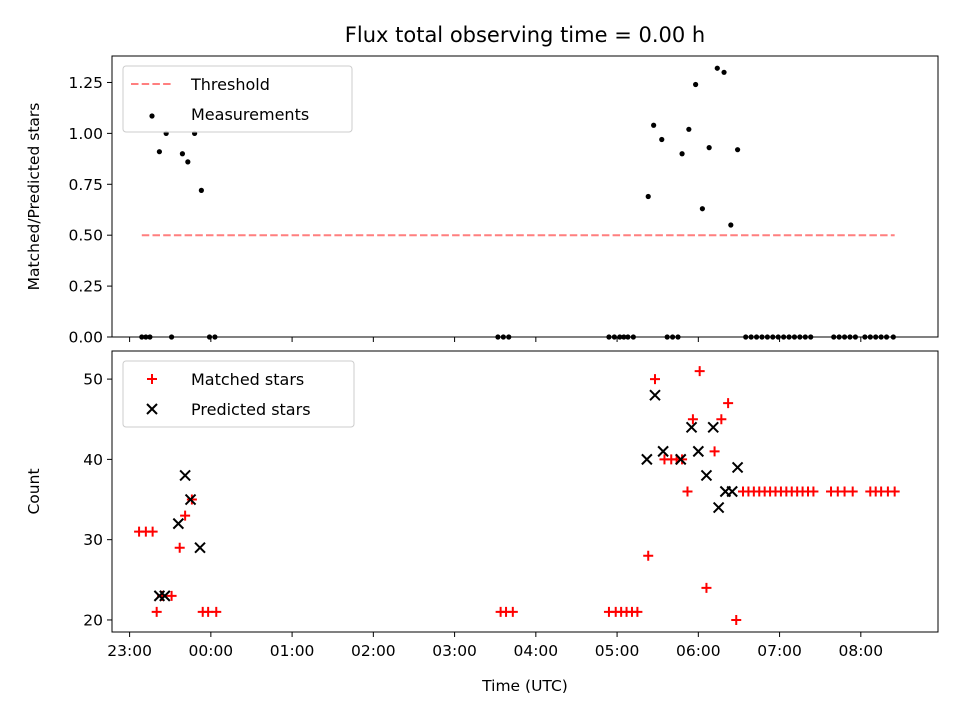 This screenshot has height=720, width=960. What do you see at coordinates (251, 409) in the screenshot?
I see `legend-label-predicted-stars: Predicted stars` at bounding box center [251, 409].